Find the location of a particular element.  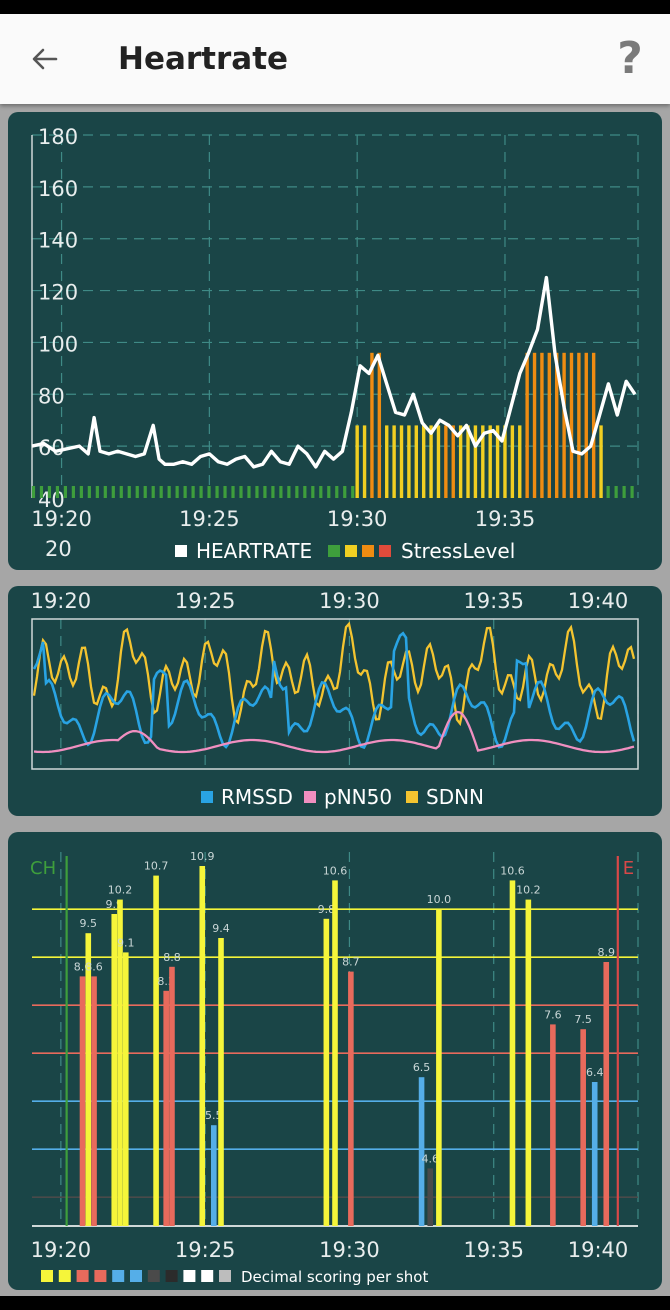

legend-swatch-heartrate is located at coordinates (181, 551).